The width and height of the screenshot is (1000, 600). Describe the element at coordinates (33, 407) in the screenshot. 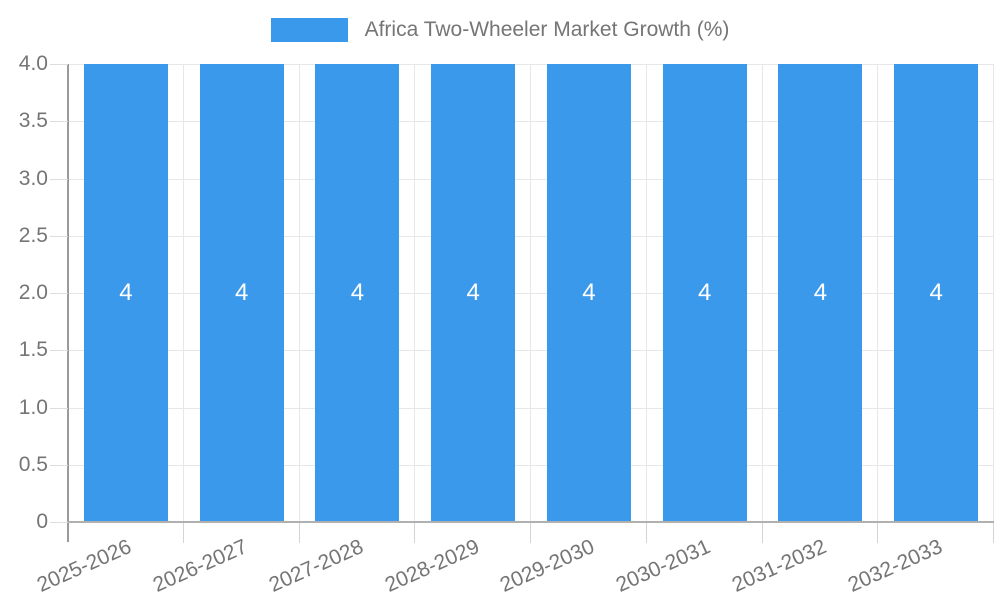

I see `y-tick-label: 1.0` at that location.